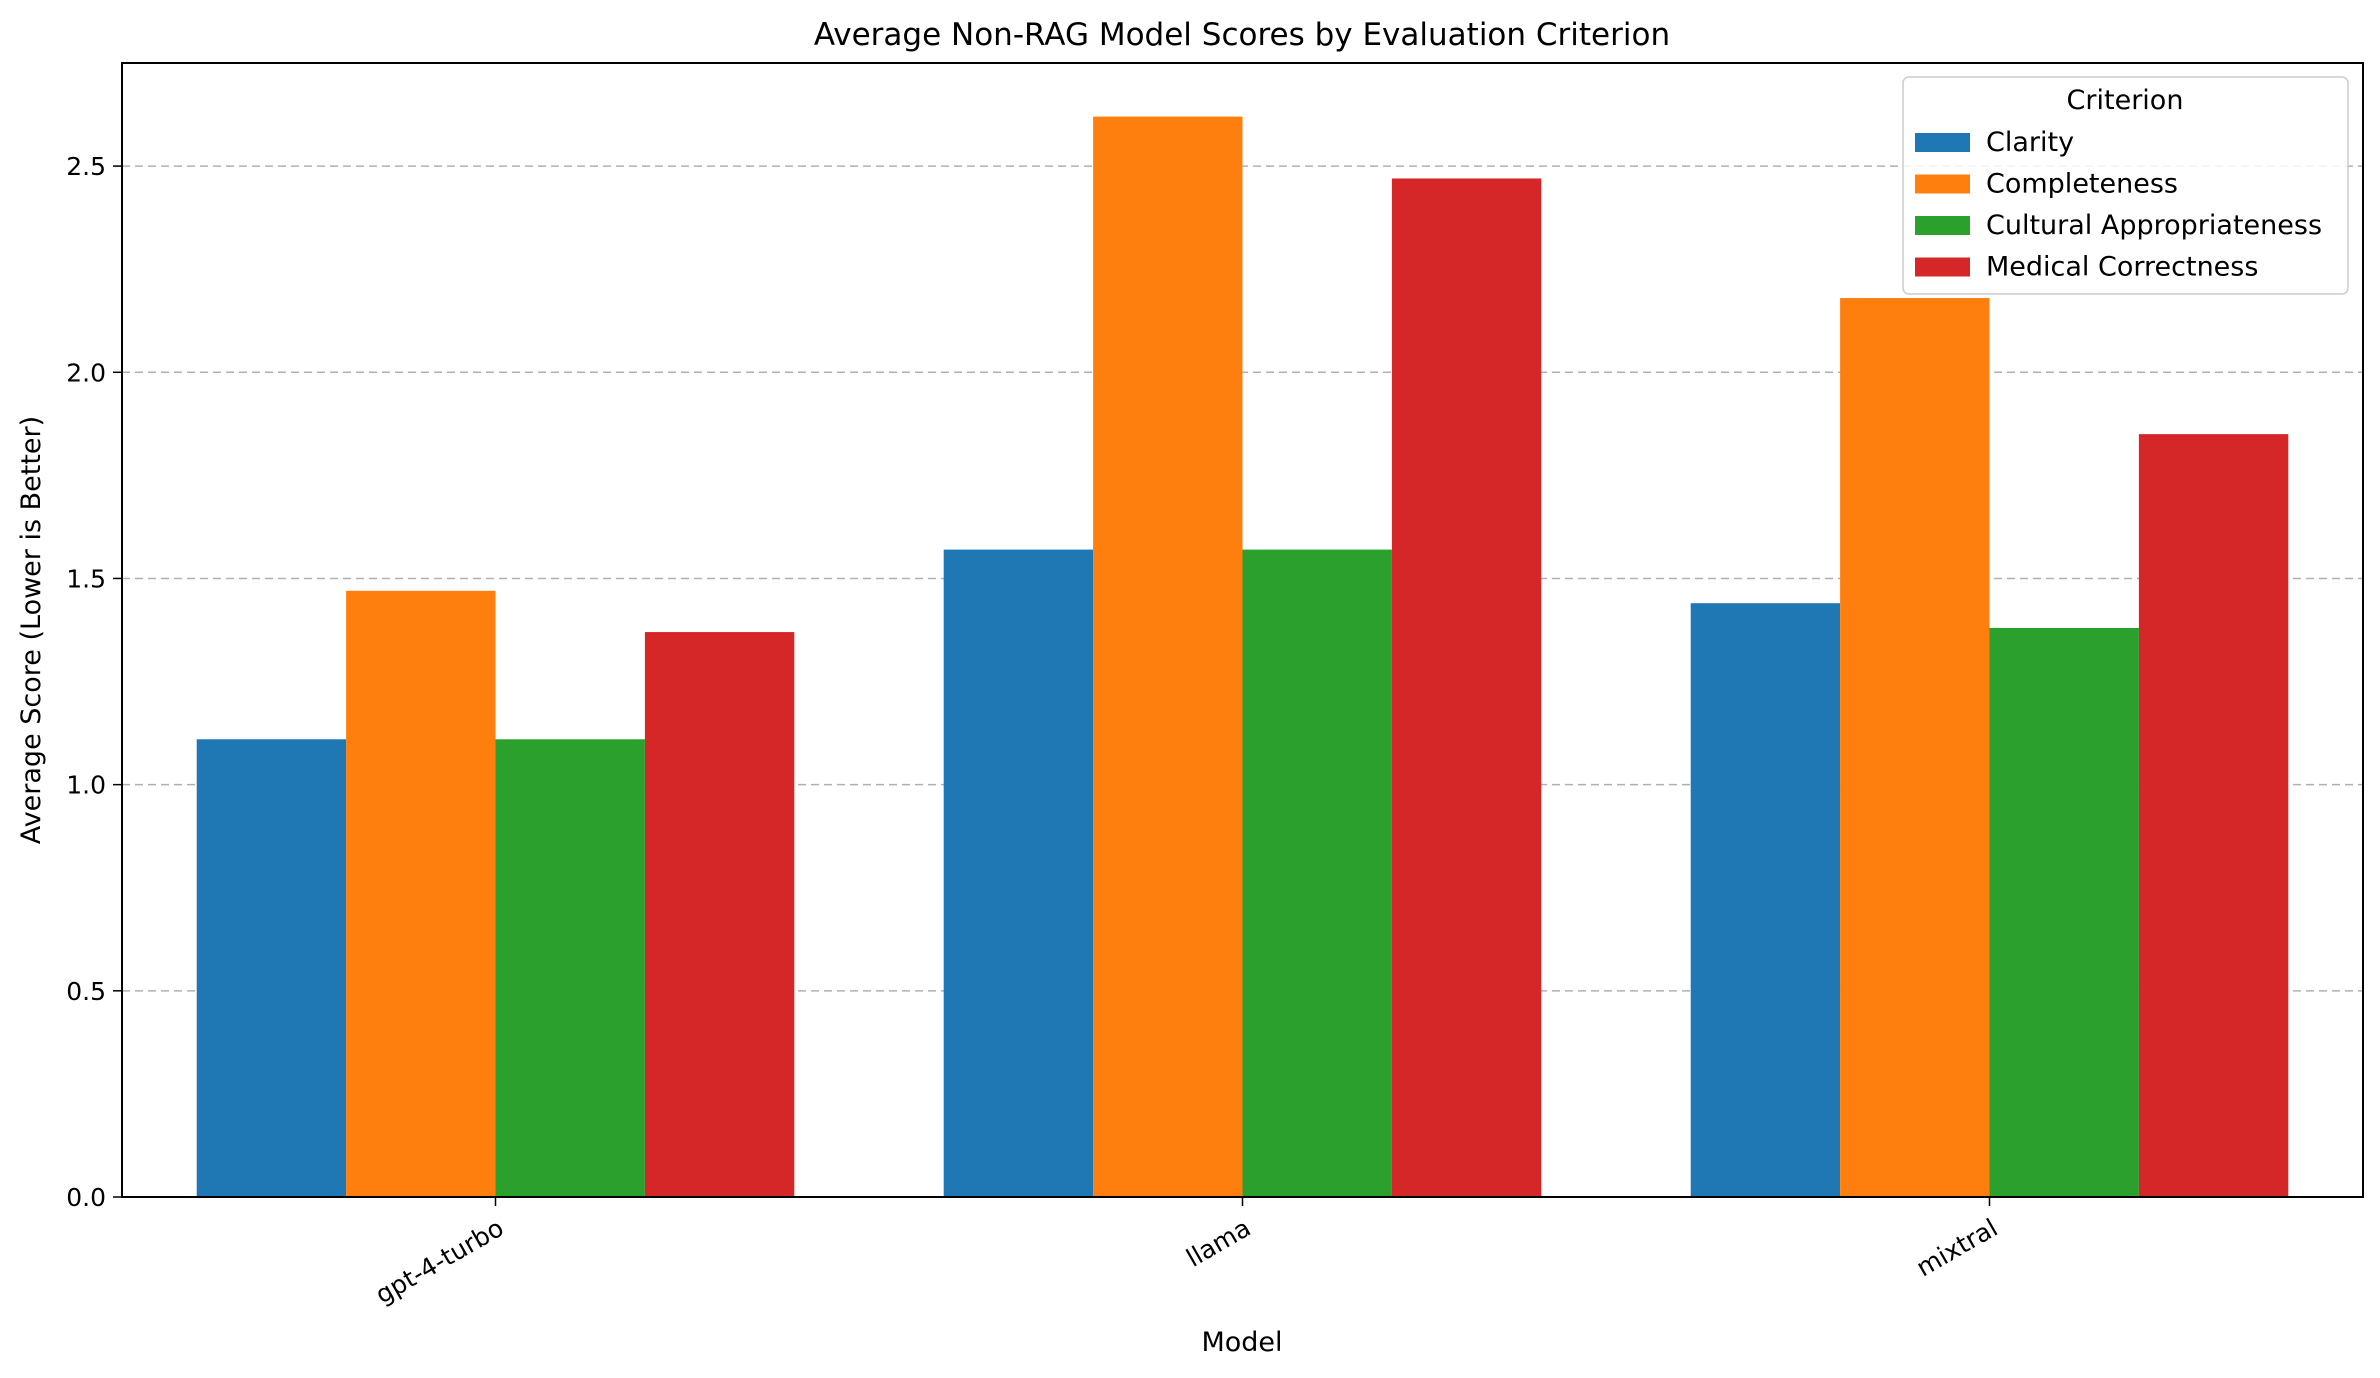  What do you see at coordinates (1765, 900) in the screenshot?
I see `bar-mixtral-clarity` at bounding box center [1765, 900].